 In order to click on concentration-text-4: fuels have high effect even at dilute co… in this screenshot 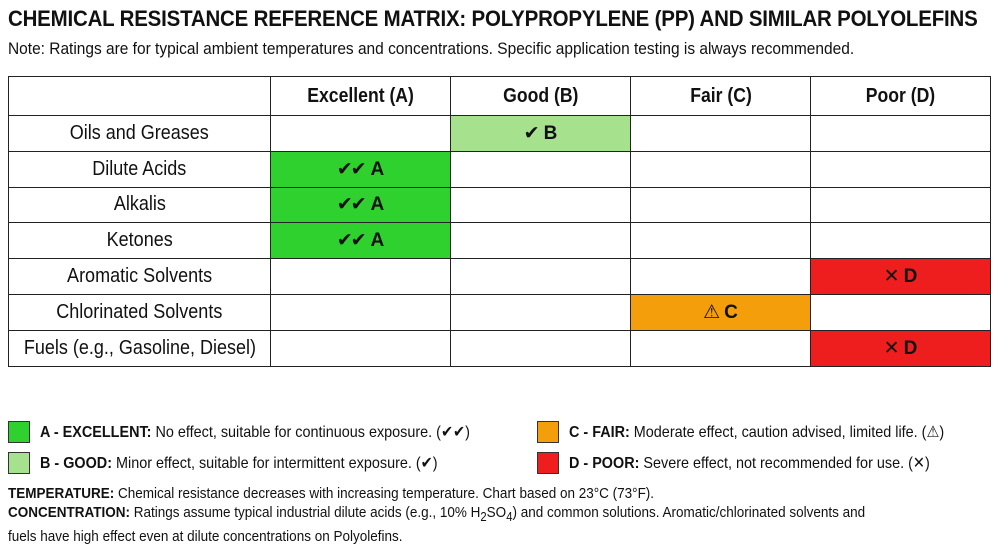, I will do `click(205, 536)`.